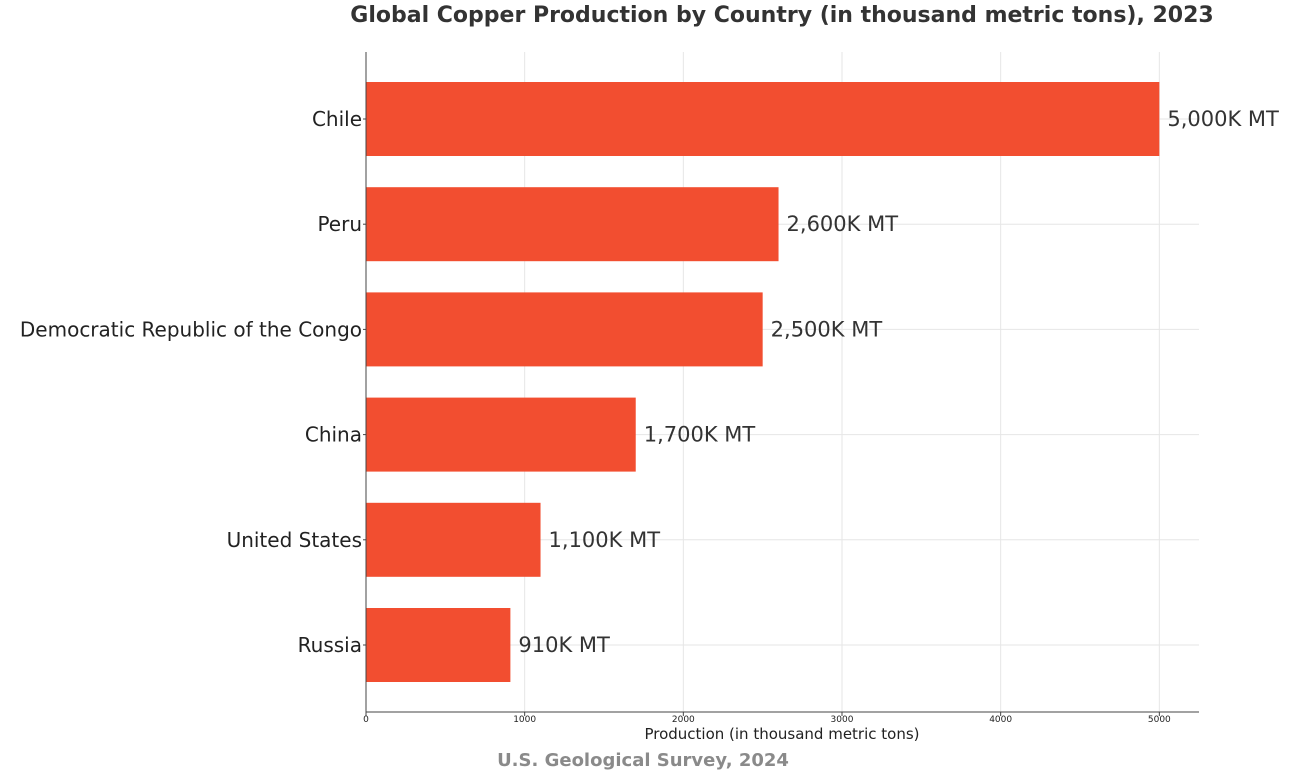  Describe the element at coordinates (683, 720) in the screenshot. I see `x-tick-label: 2000` at that location.